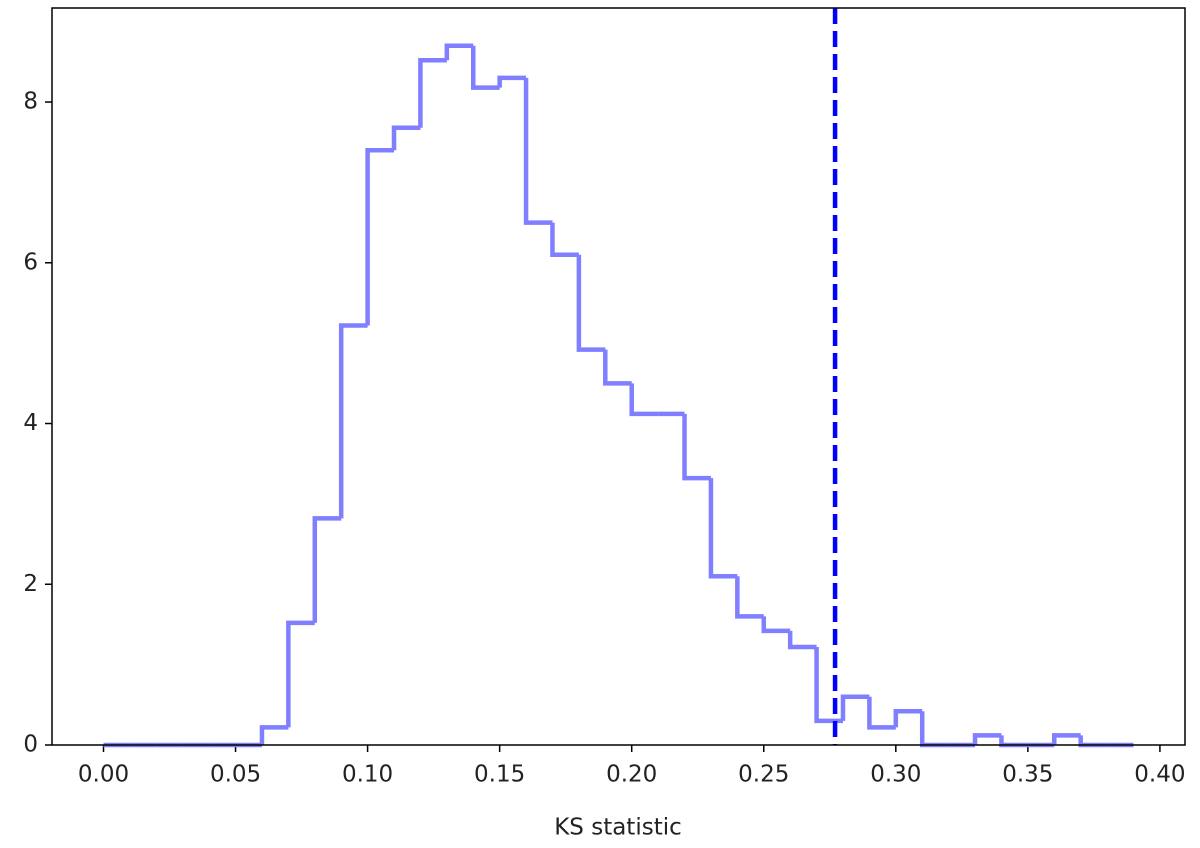  Describe the element at coordinates (30, 745) in the screenshot. I see `y-tick-label: 0` at that location.